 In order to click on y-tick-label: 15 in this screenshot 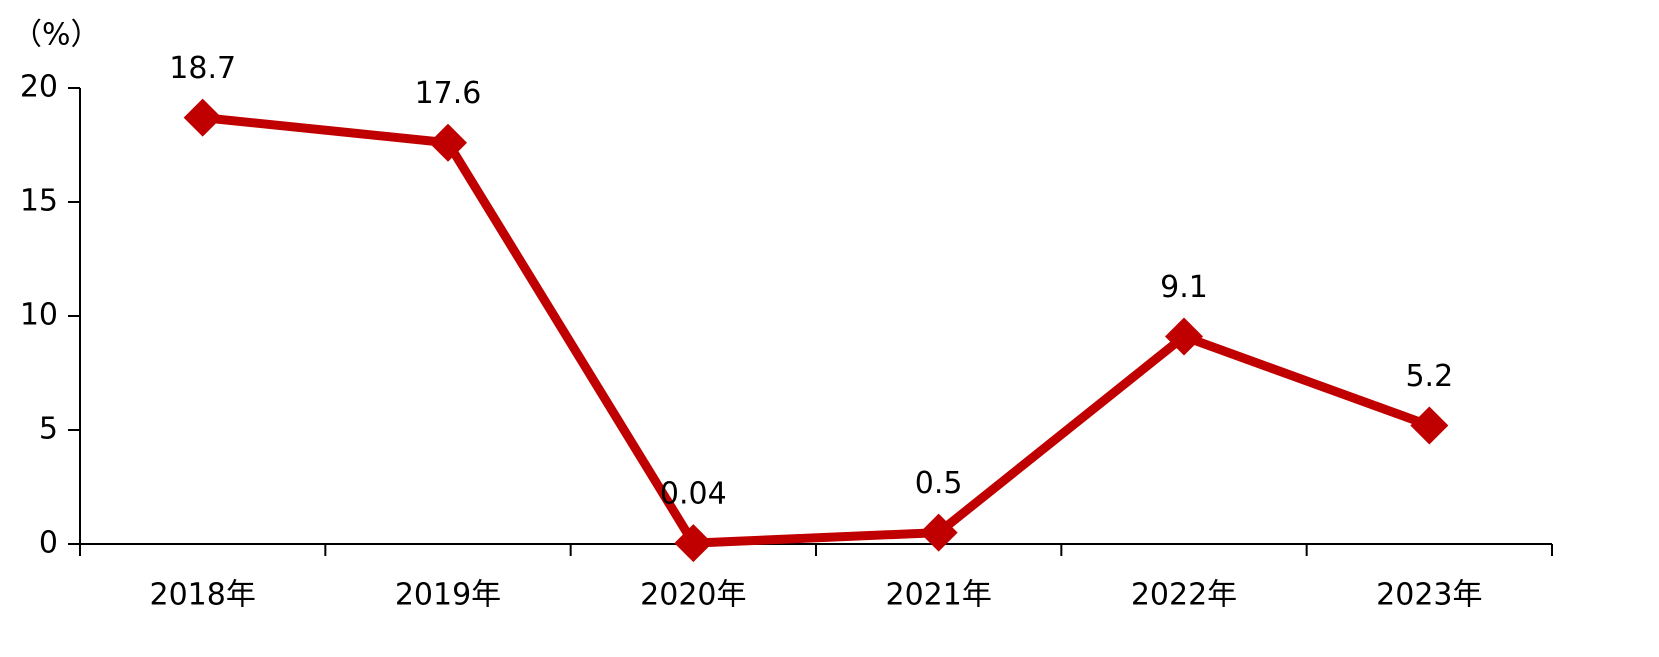, I will do `click(39, 201)`.